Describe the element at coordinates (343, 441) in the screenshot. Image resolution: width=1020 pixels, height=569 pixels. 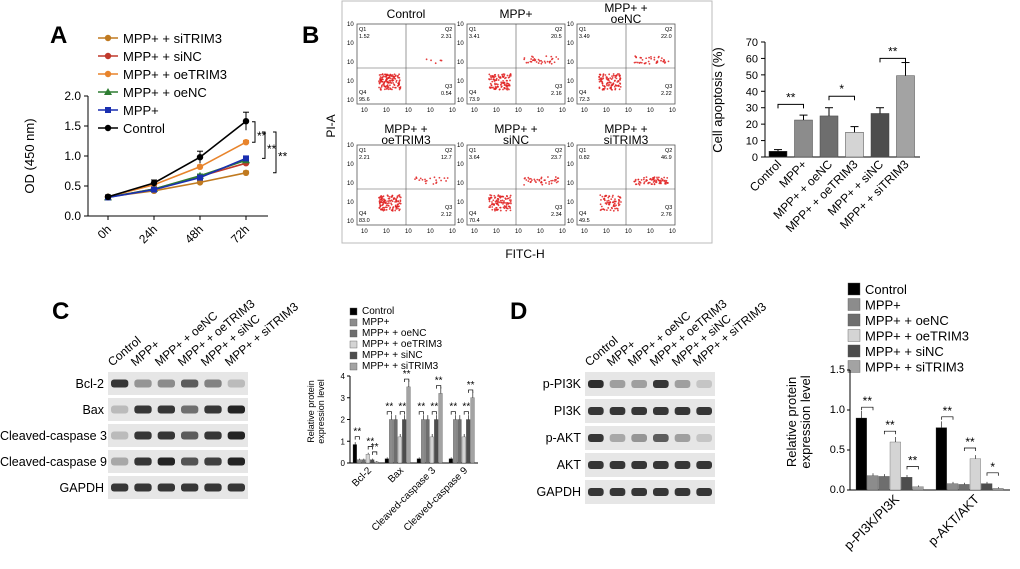
I see `y-tick-label: 1` at that location.